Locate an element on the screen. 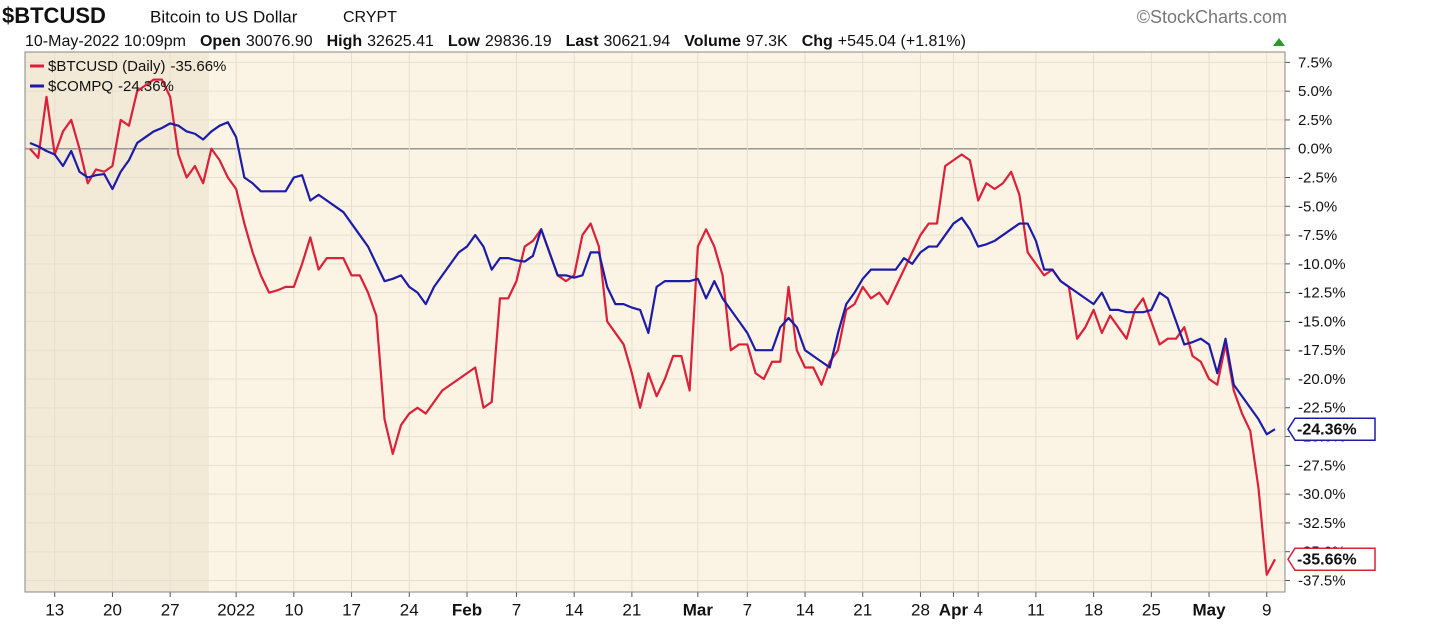  quote-label: Low is located at coordinates (464, 41).